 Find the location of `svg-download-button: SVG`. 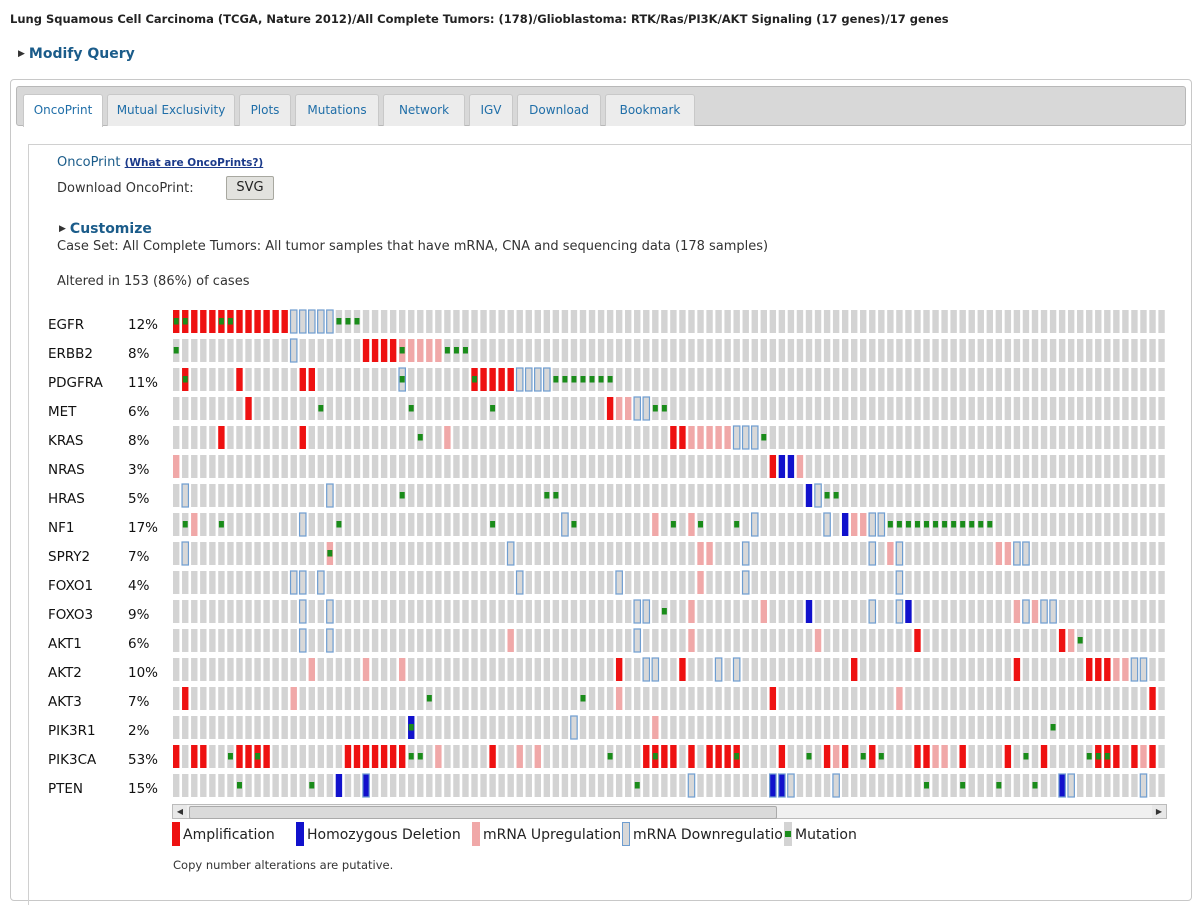

svg-download-button: SVG is located at coordinates (250, 188).